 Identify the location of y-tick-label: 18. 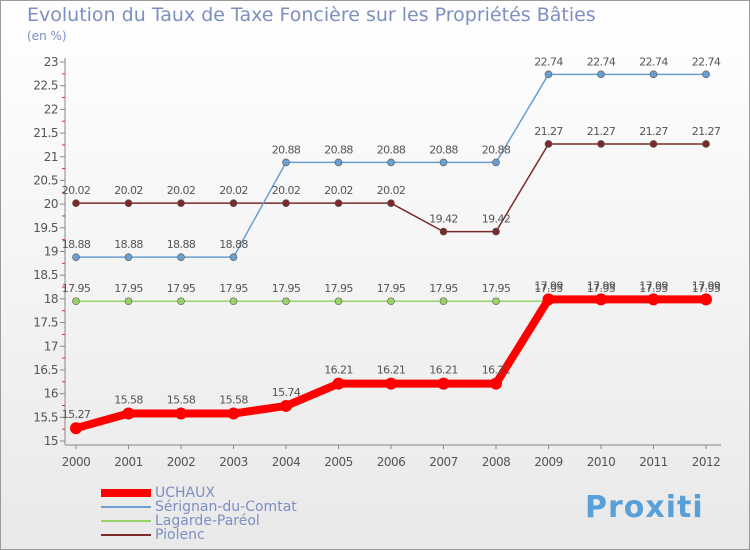
(51, 299).